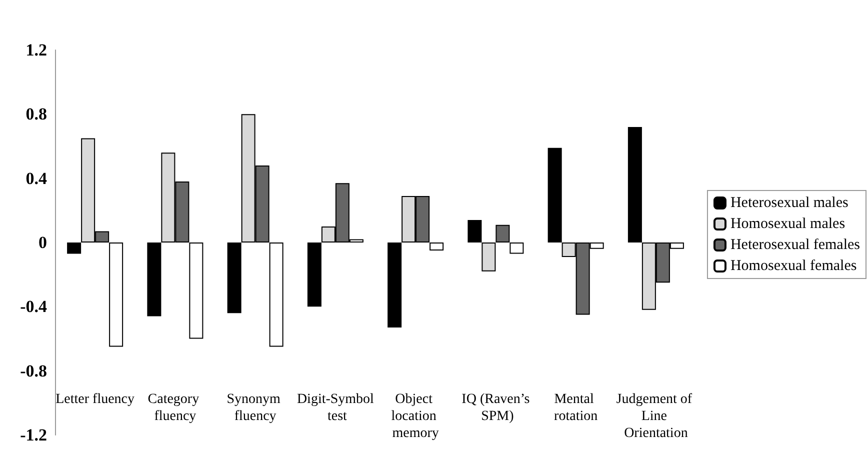 This screenshot has height=469, width=868. What do you see at coordinates (255, 408) in the screenshot?
I see `x-tick-label: Synonym fluency` at bounding box center [255, 408].